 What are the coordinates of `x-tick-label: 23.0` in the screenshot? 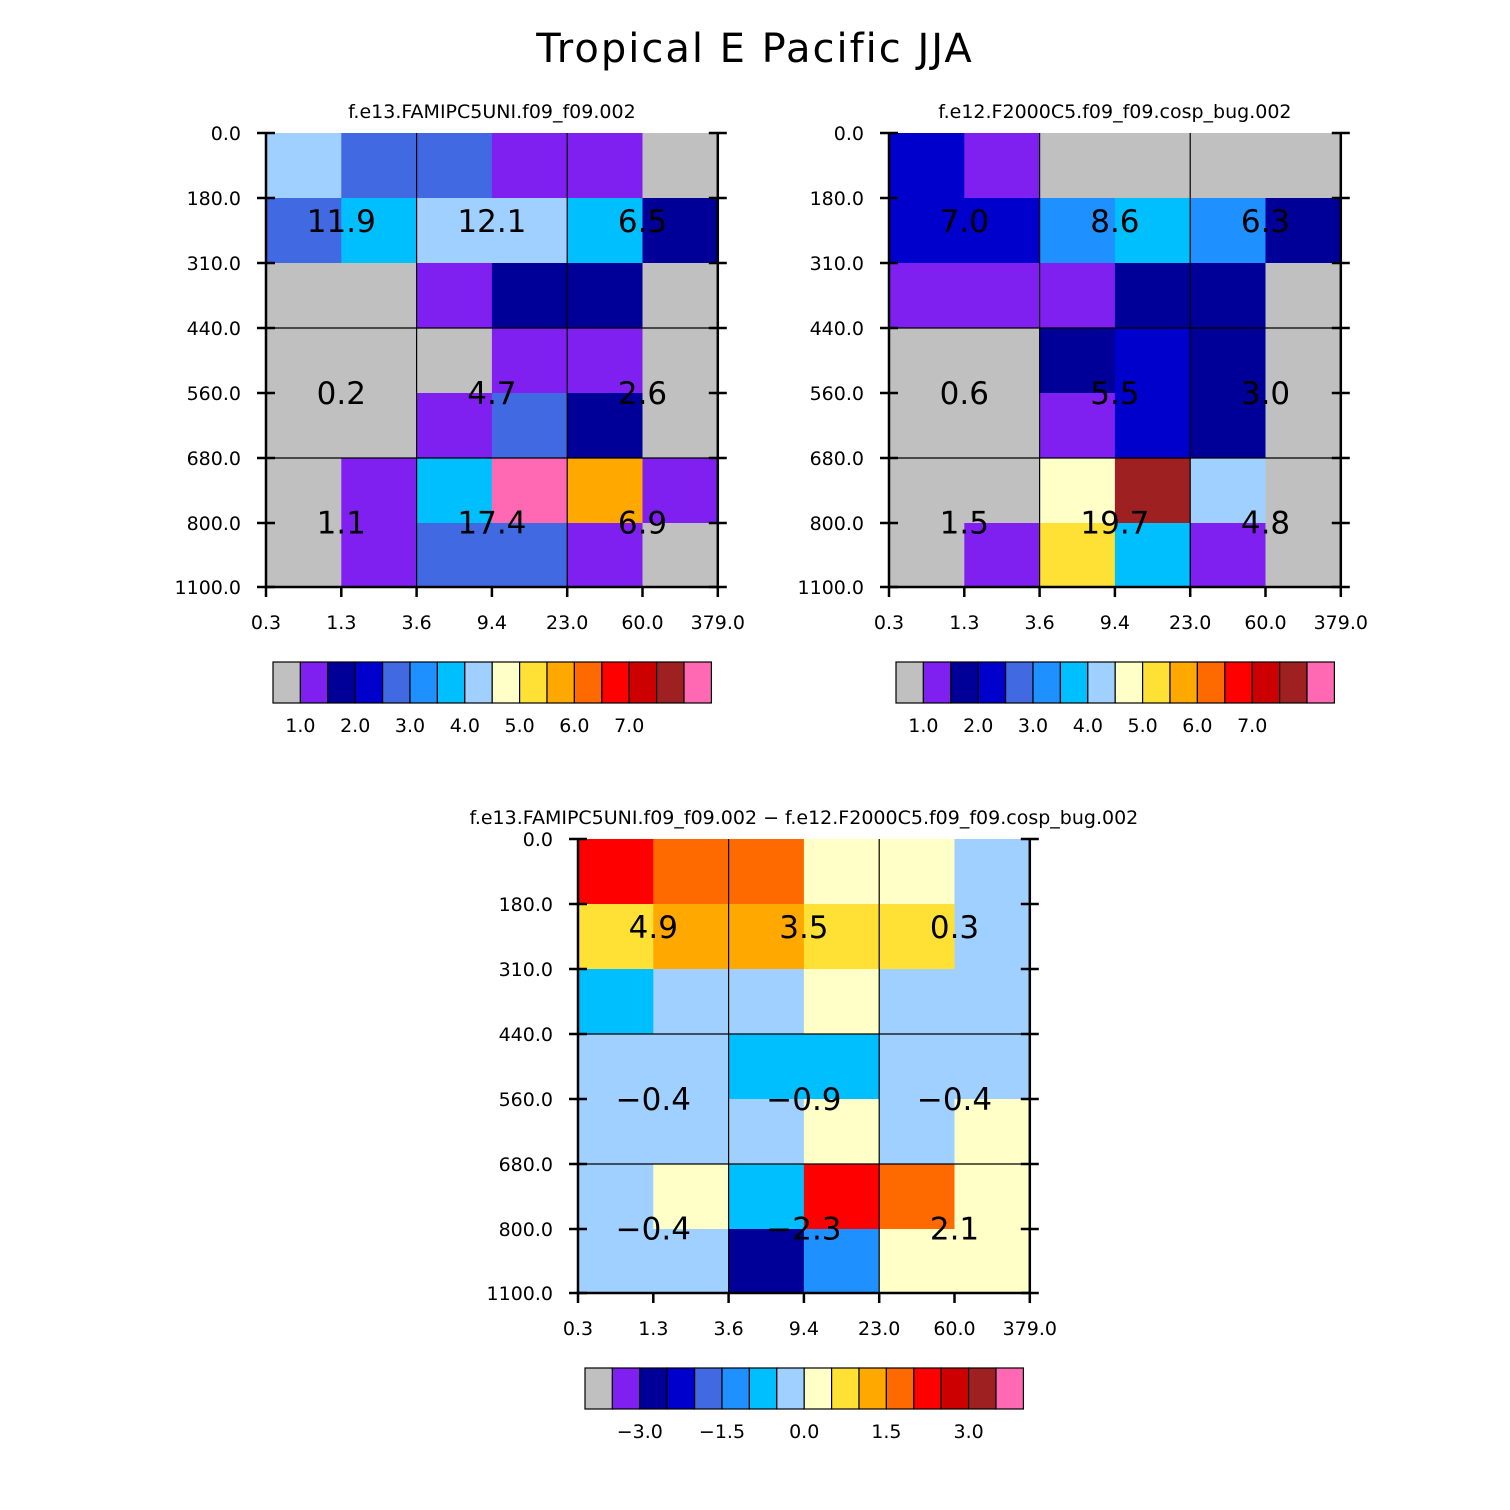 It's located at (567, 623).